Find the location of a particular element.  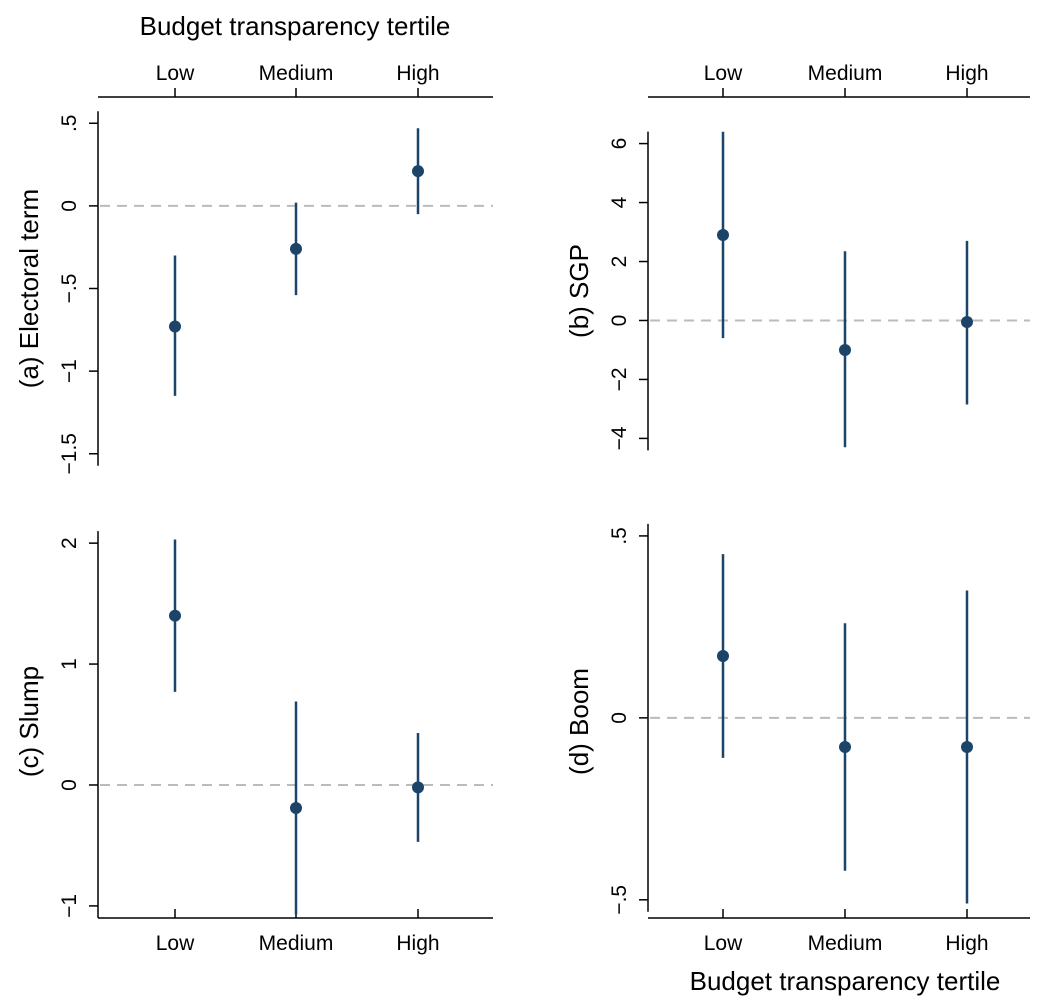

panel-y-axis-title: (c) Slump is located at coordinates (29, 721).